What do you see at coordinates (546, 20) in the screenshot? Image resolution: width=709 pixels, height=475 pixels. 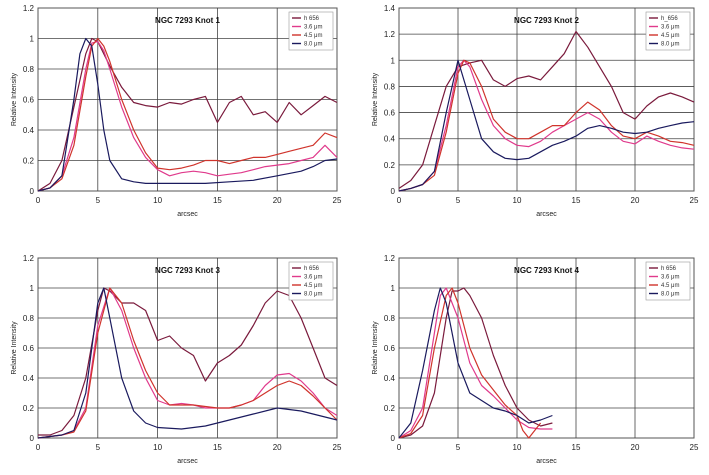 I see `chart-title: NGC 7293 Knot 2` at bounding box center [546, 20].